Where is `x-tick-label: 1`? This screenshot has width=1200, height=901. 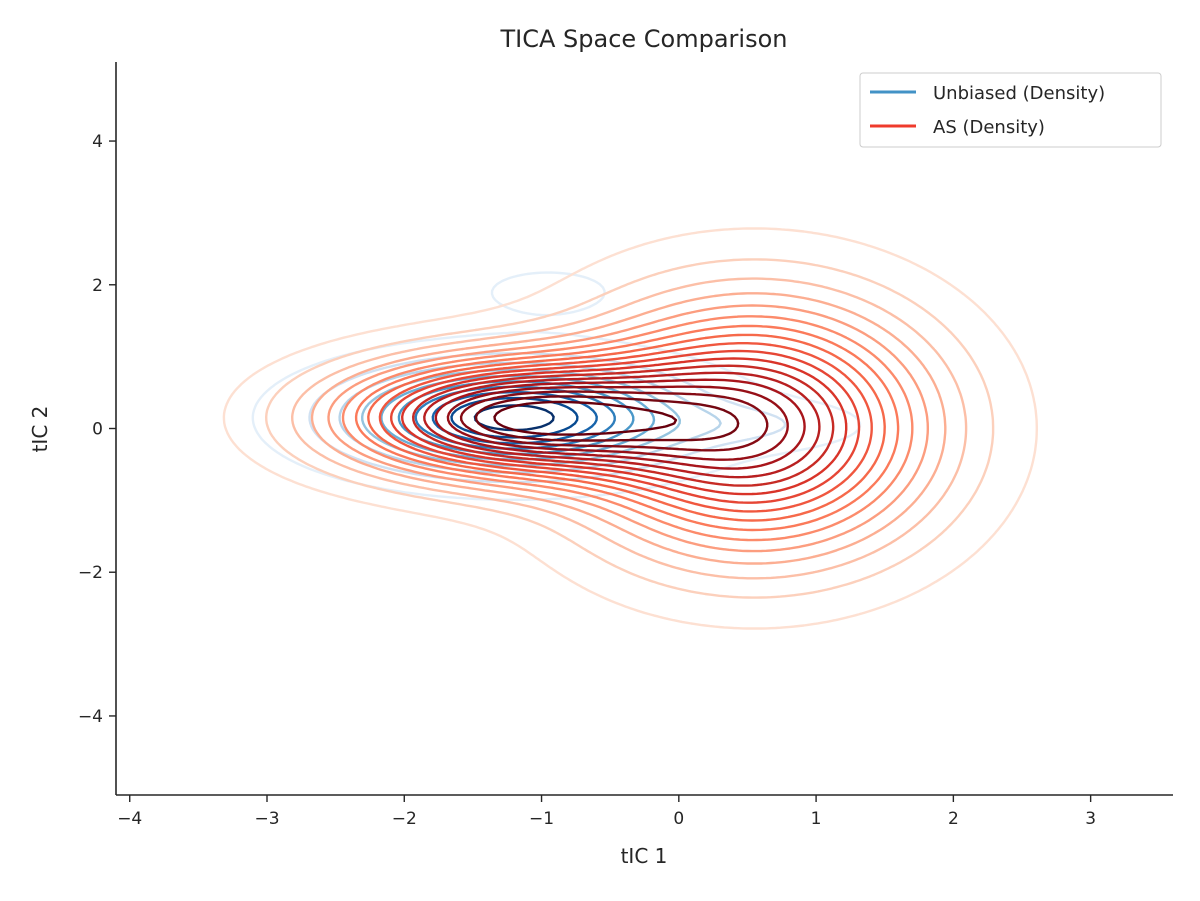 x-tick-label: 1 is located at coordinates (816, 819).